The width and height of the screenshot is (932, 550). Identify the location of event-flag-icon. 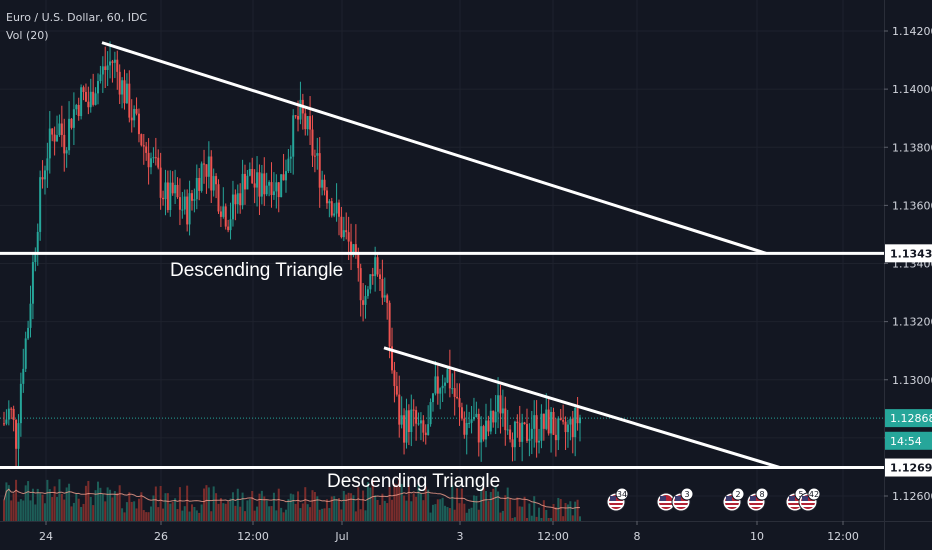
(666, 502).